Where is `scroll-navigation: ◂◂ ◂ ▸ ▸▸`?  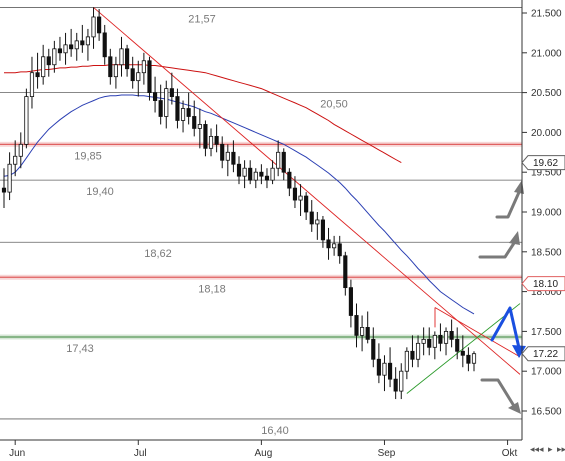 scroll-navigation: ◂◂ ◂ ▸ ▸▸ is located at coordinates (547, 450).